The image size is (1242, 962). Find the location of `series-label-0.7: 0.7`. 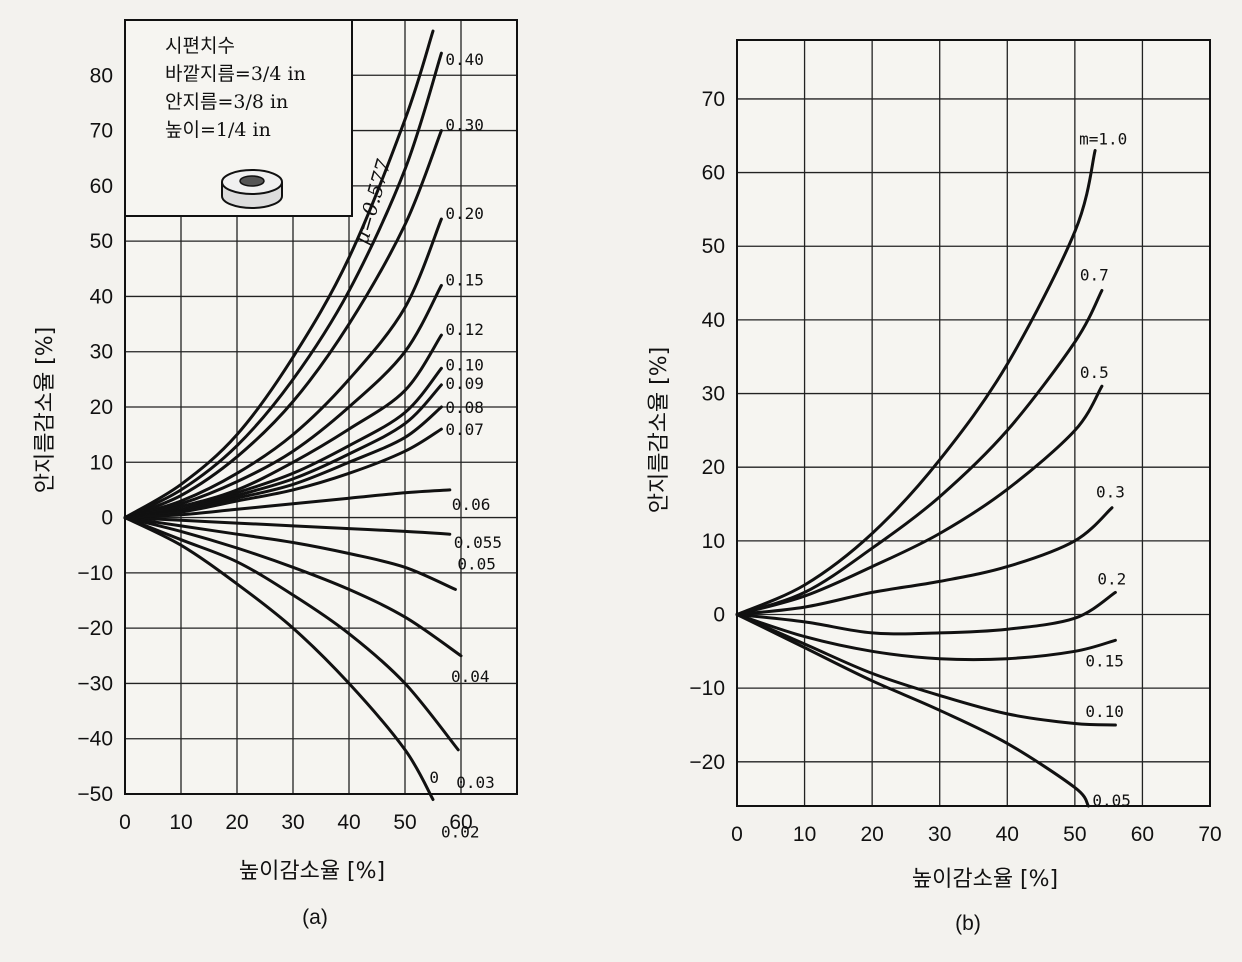

series-label-0.7: 0.7 is located at coordinates (1094, 274).